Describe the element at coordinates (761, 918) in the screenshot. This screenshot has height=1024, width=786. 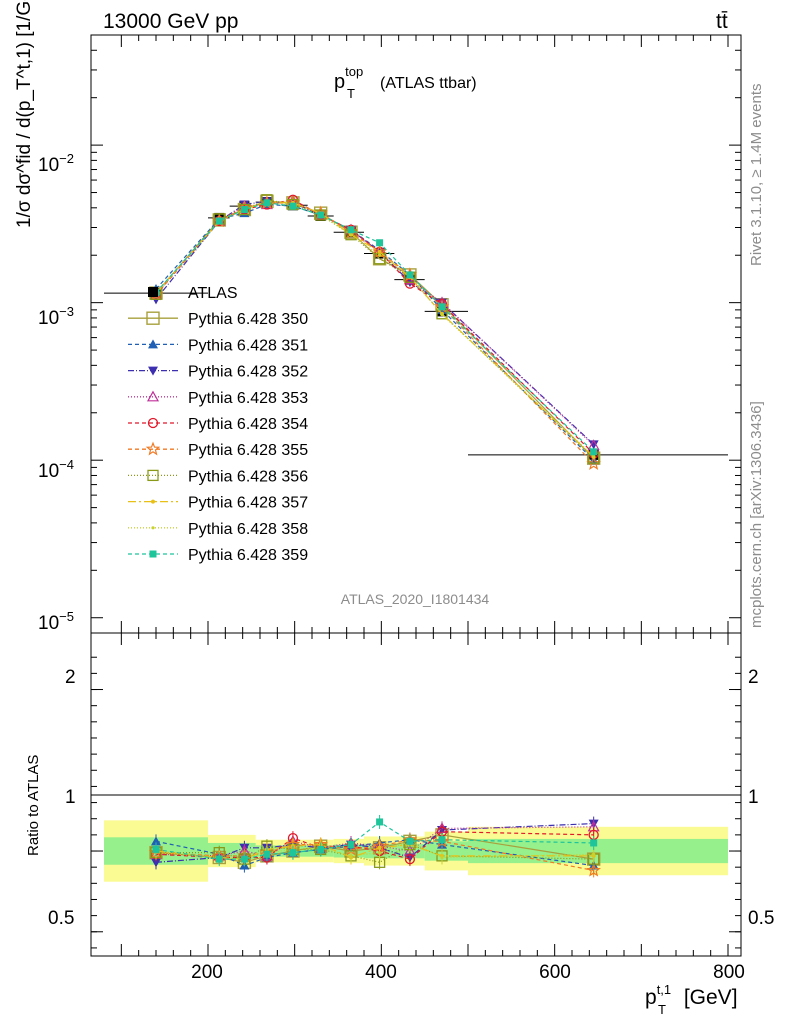
I see `ratio-y-tick-label-right: 0.5` at that location.